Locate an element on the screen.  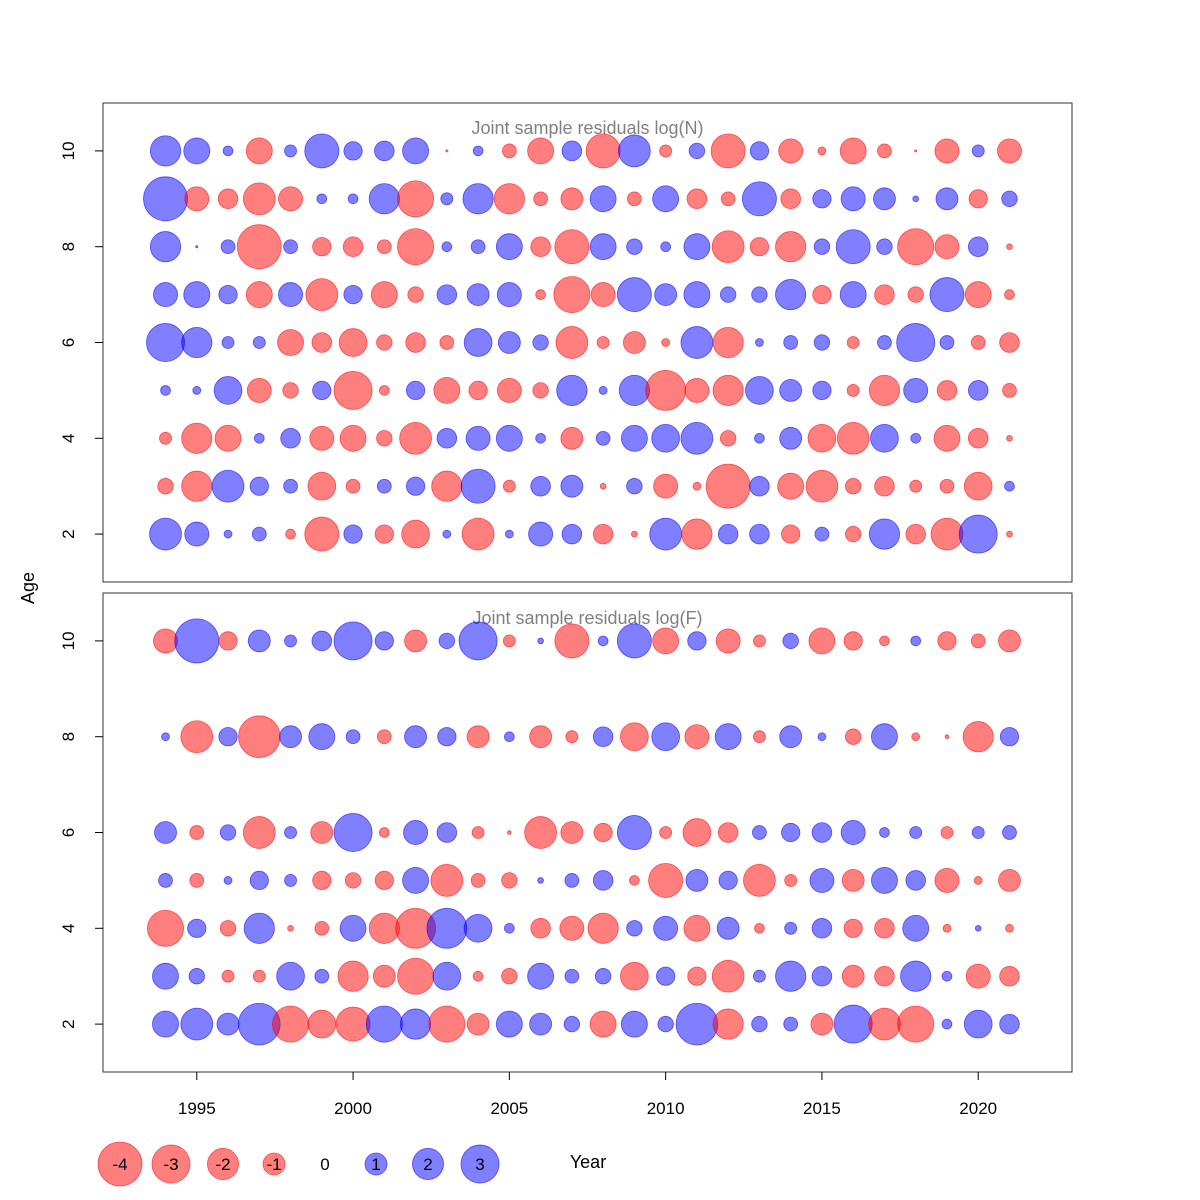
bubble-age3-2001 is located at coordinates (384, 486).